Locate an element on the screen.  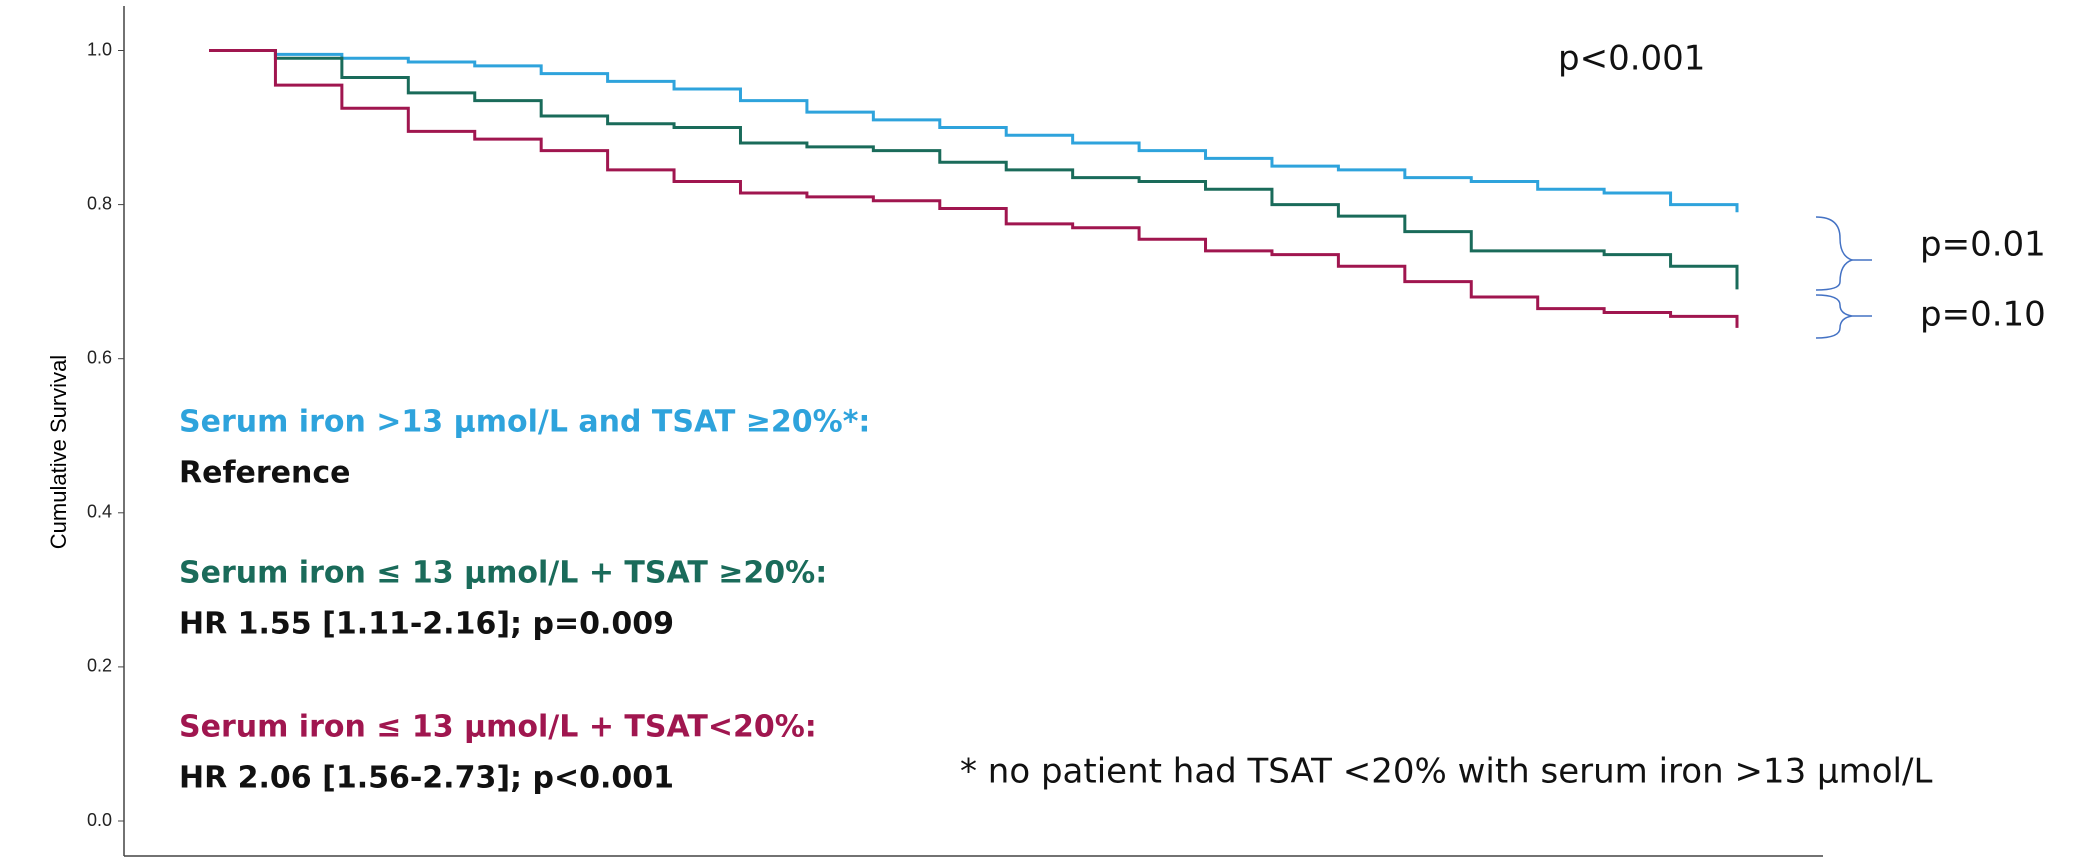
annotation: p=0.10 is located at coordinates (1983, 315).